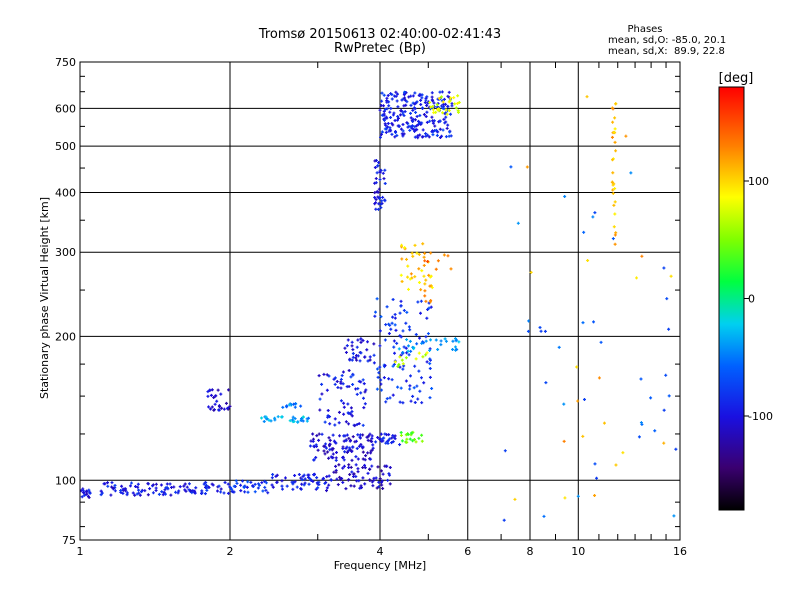 Image resolution: width=800 pixels, height=600 pixels. What do you see at coordinates (65, 62) in the screenshot?
I see `y-tick-label: 750` at bounding box center [65, 62].